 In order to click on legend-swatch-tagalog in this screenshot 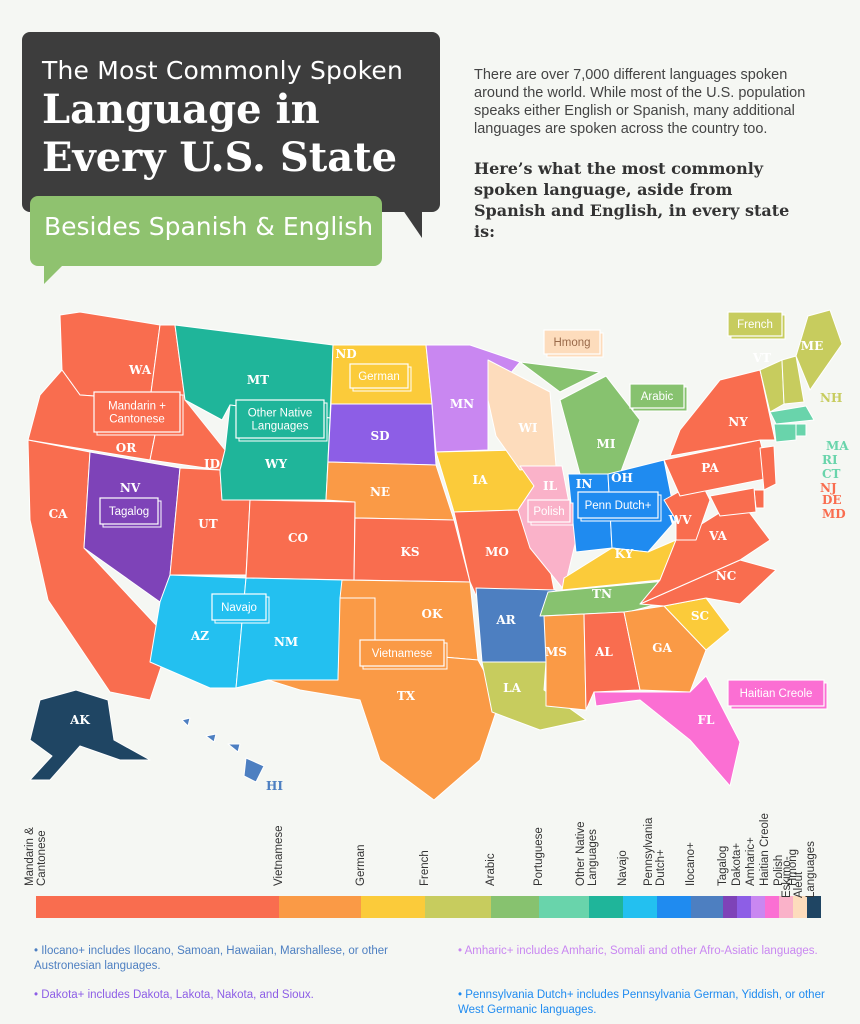, I will do `click(730, 907)`.